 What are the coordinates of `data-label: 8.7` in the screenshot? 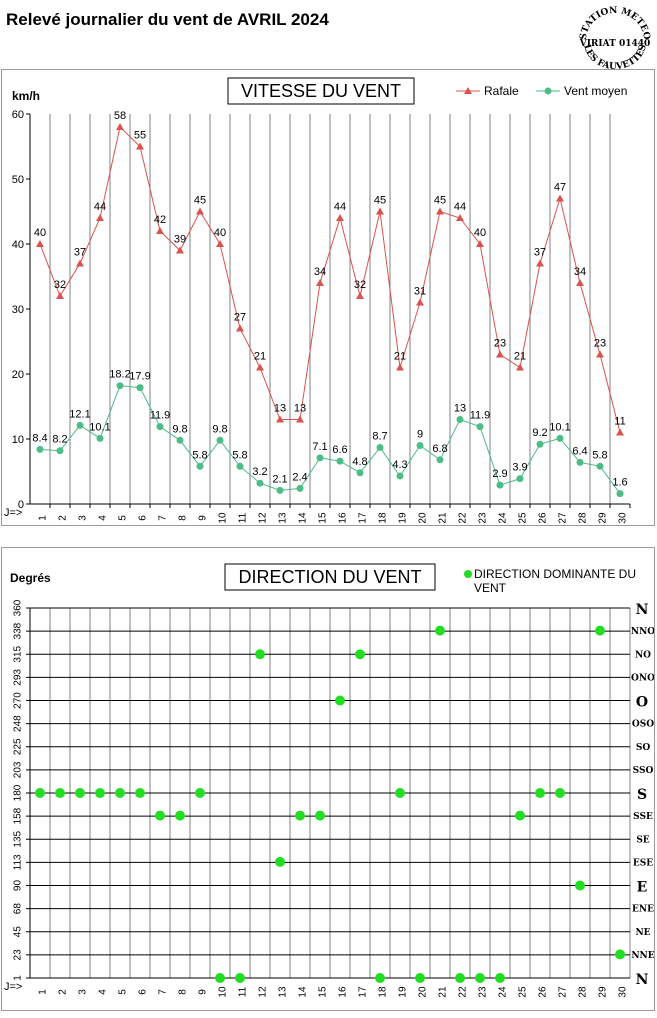 It's located at (379, 436).